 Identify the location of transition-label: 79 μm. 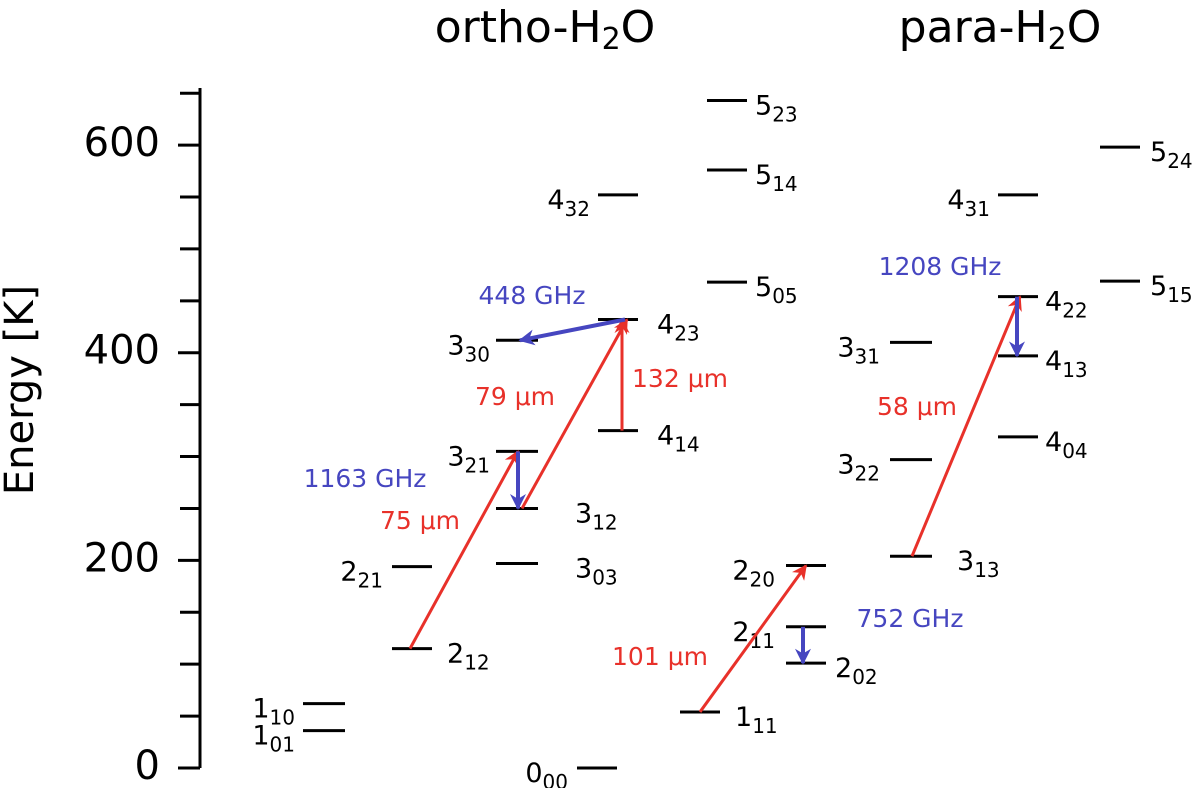
(515, 396).